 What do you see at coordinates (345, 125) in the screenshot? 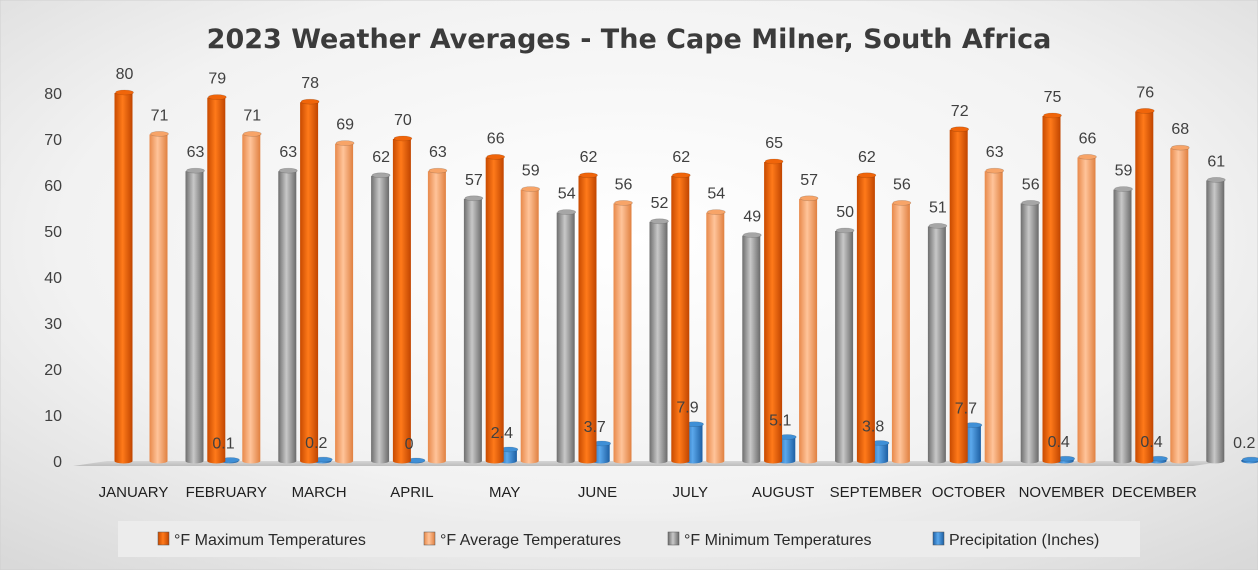
I see `data-label: 69` at bounding box center [345, 125].